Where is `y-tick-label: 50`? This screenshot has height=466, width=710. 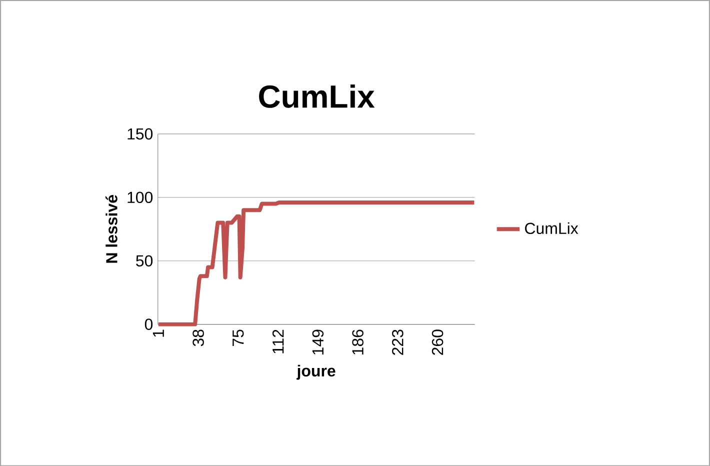
y-tick-label: 50 is located at coordinates (144, 260).